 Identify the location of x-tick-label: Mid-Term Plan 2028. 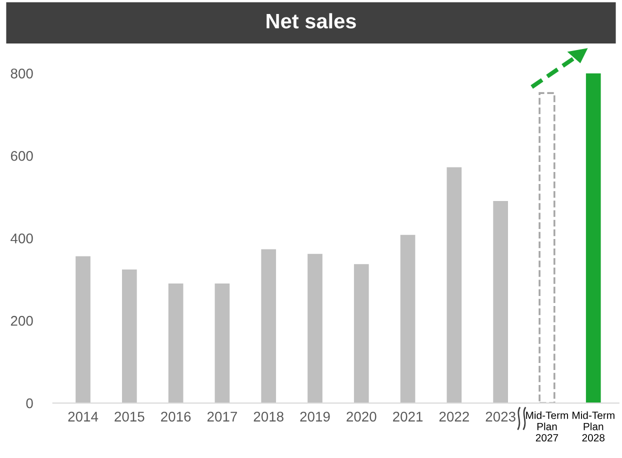
(593, 426).